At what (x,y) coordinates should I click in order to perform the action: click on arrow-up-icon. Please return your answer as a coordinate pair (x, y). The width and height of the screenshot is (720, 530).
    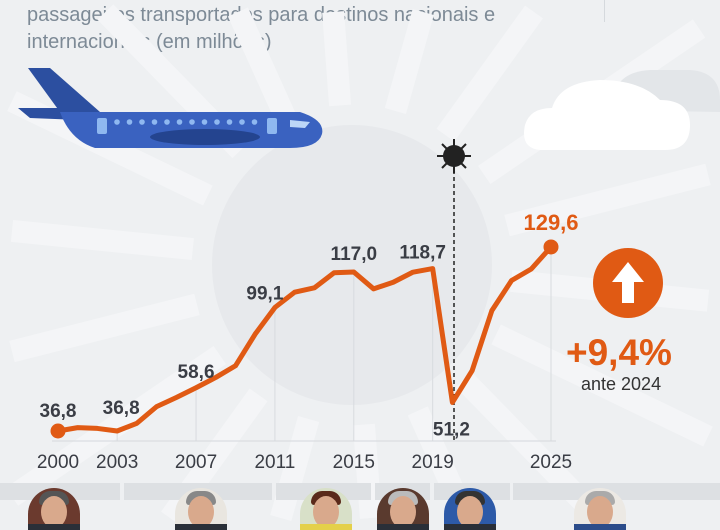
    Looking at the image, I should click on (628, 283).